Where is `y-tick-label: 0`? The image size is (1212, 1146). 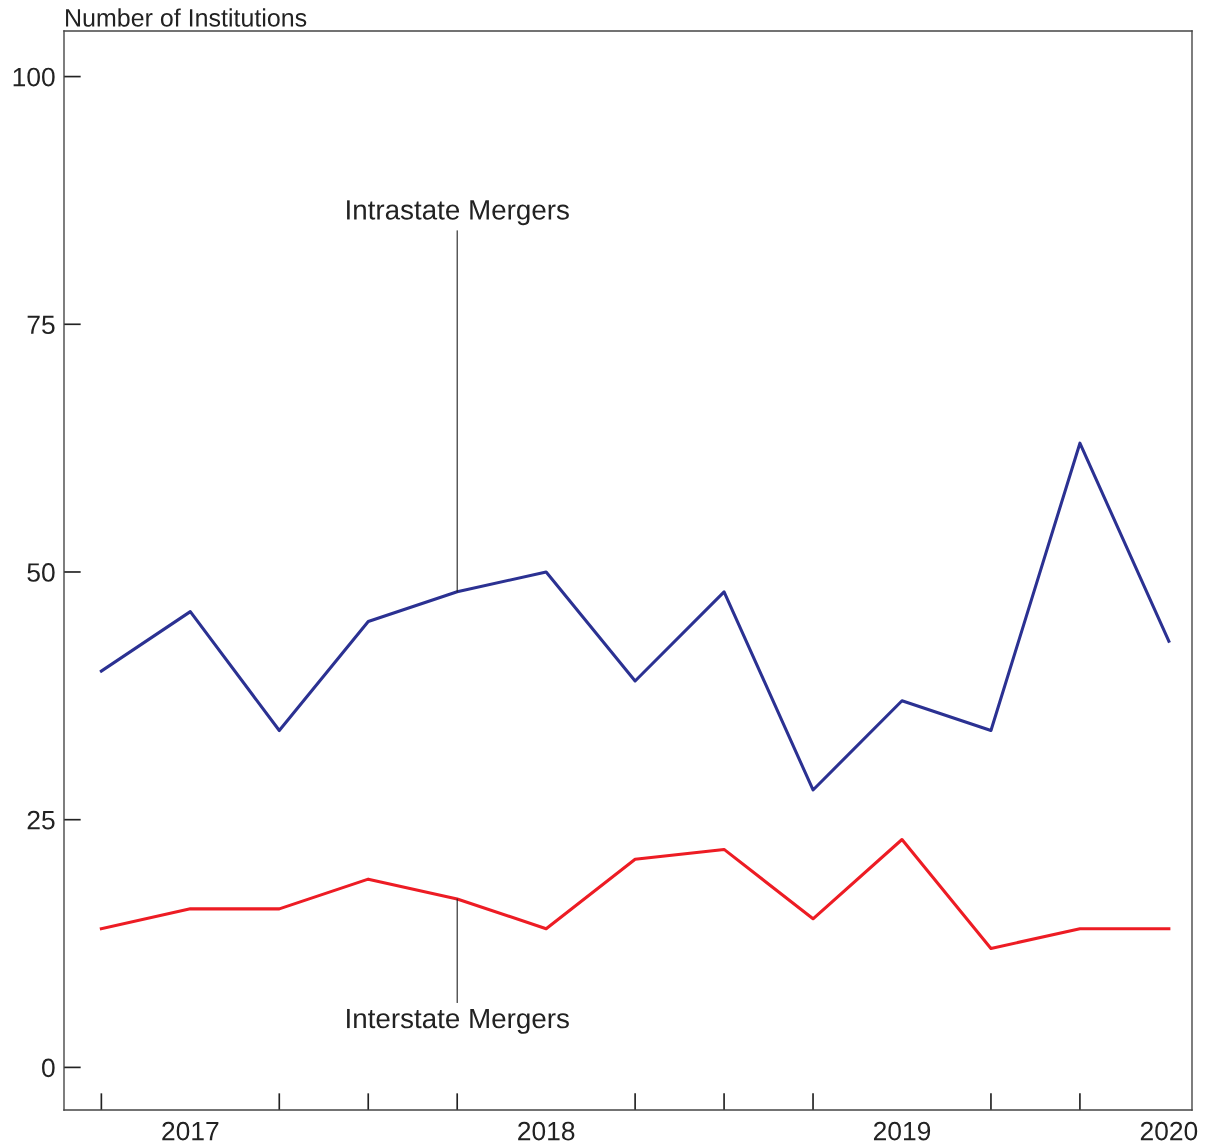 y-tick-label: 0 is located at coordinates (48, 1068).